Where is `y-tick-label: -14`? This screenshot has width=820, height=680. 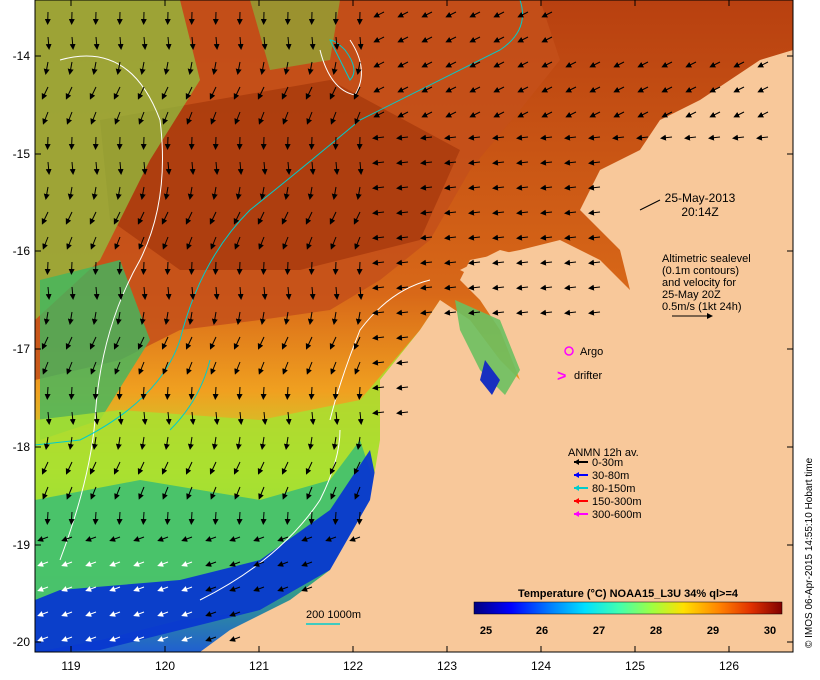 y-tick-label: -14 is located at coordinates (22, 56).